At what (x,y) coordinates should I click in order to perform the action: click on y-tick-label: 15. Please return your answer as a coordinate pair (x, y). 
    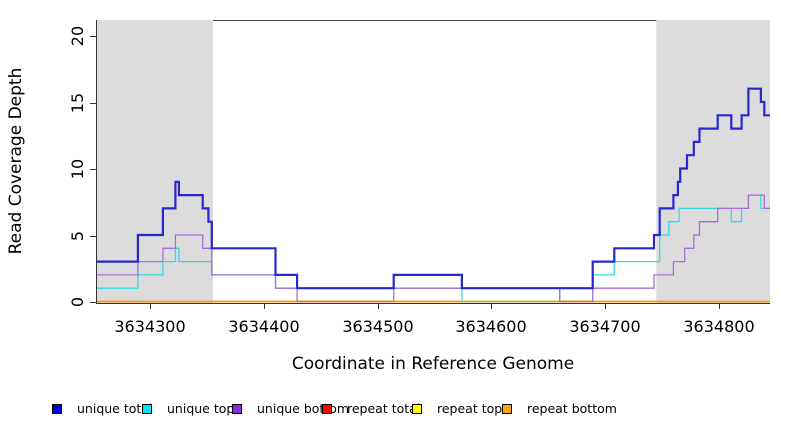
    Looking at the image, I should click on (77, 103).